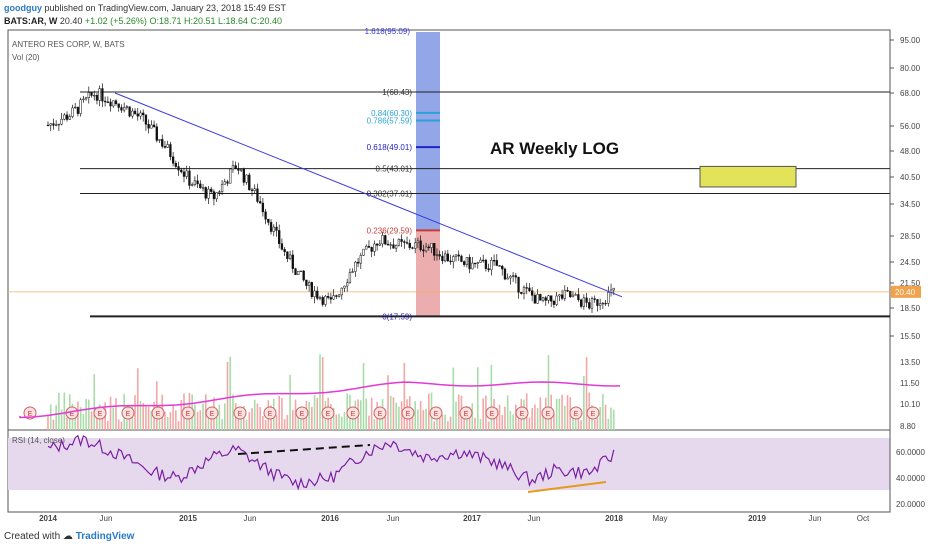 The width and height of the screenshot is (932, 550). I want to click on price-tick-label: 21.50, so click(910, 283).